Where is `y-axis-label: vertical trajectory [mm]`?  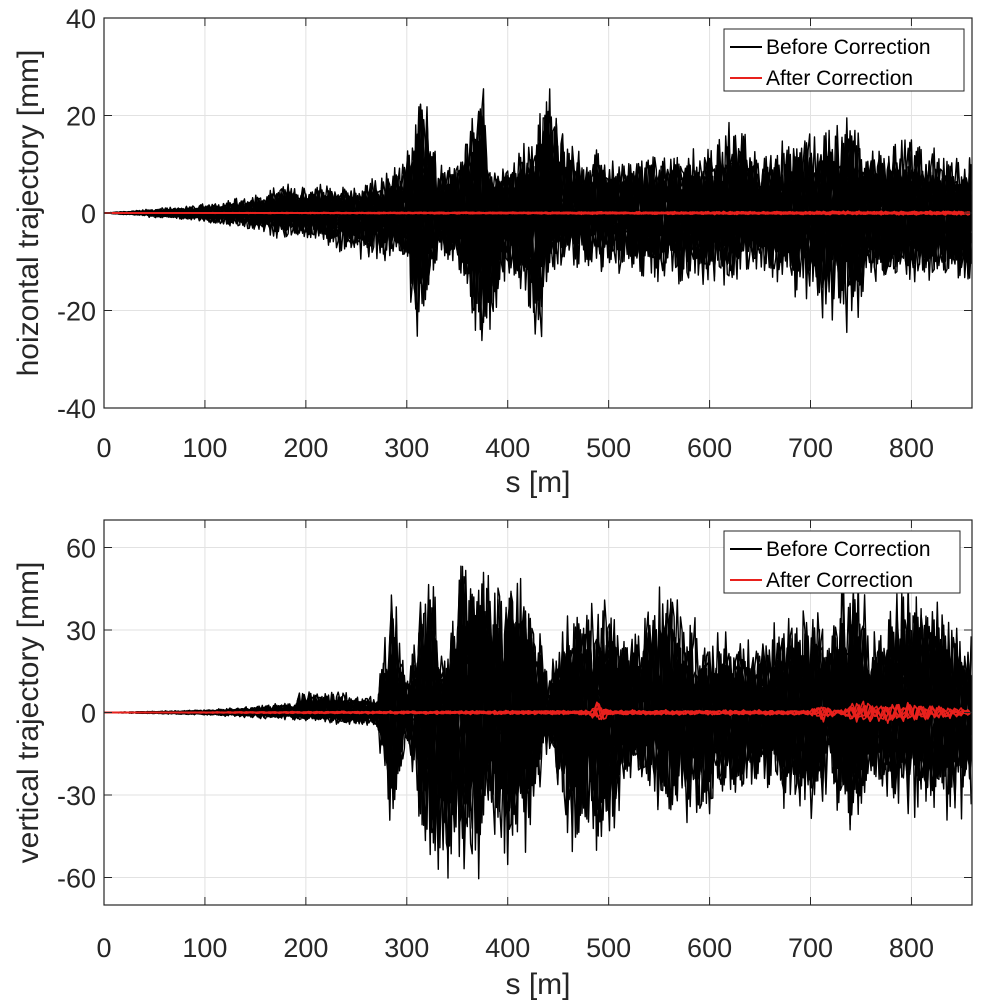
y-axis-label: vertical trajectory [mm] is located at coordinates (28, 713).